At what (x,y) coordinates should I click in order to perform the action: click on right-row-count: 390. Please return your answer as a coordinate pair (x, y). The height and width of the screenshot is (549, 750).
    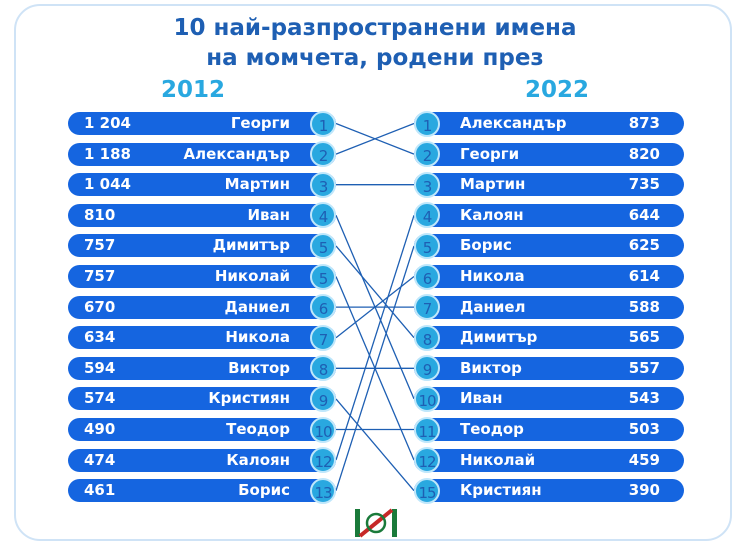
    Looking at the image, I should click on (644, 490).